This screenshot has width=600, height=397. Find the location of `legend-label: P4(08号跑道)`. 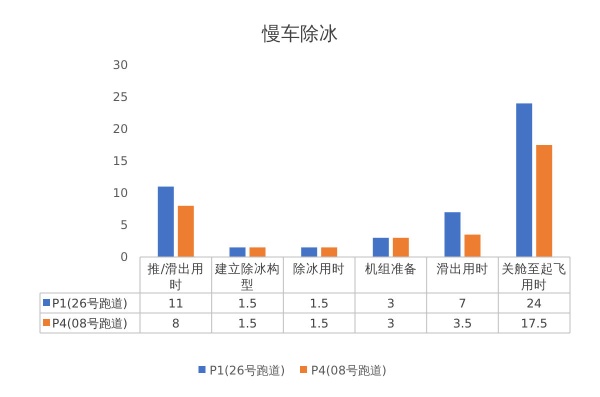

legend-label: P4(08号跑道) is located at coordinates (90, 323).